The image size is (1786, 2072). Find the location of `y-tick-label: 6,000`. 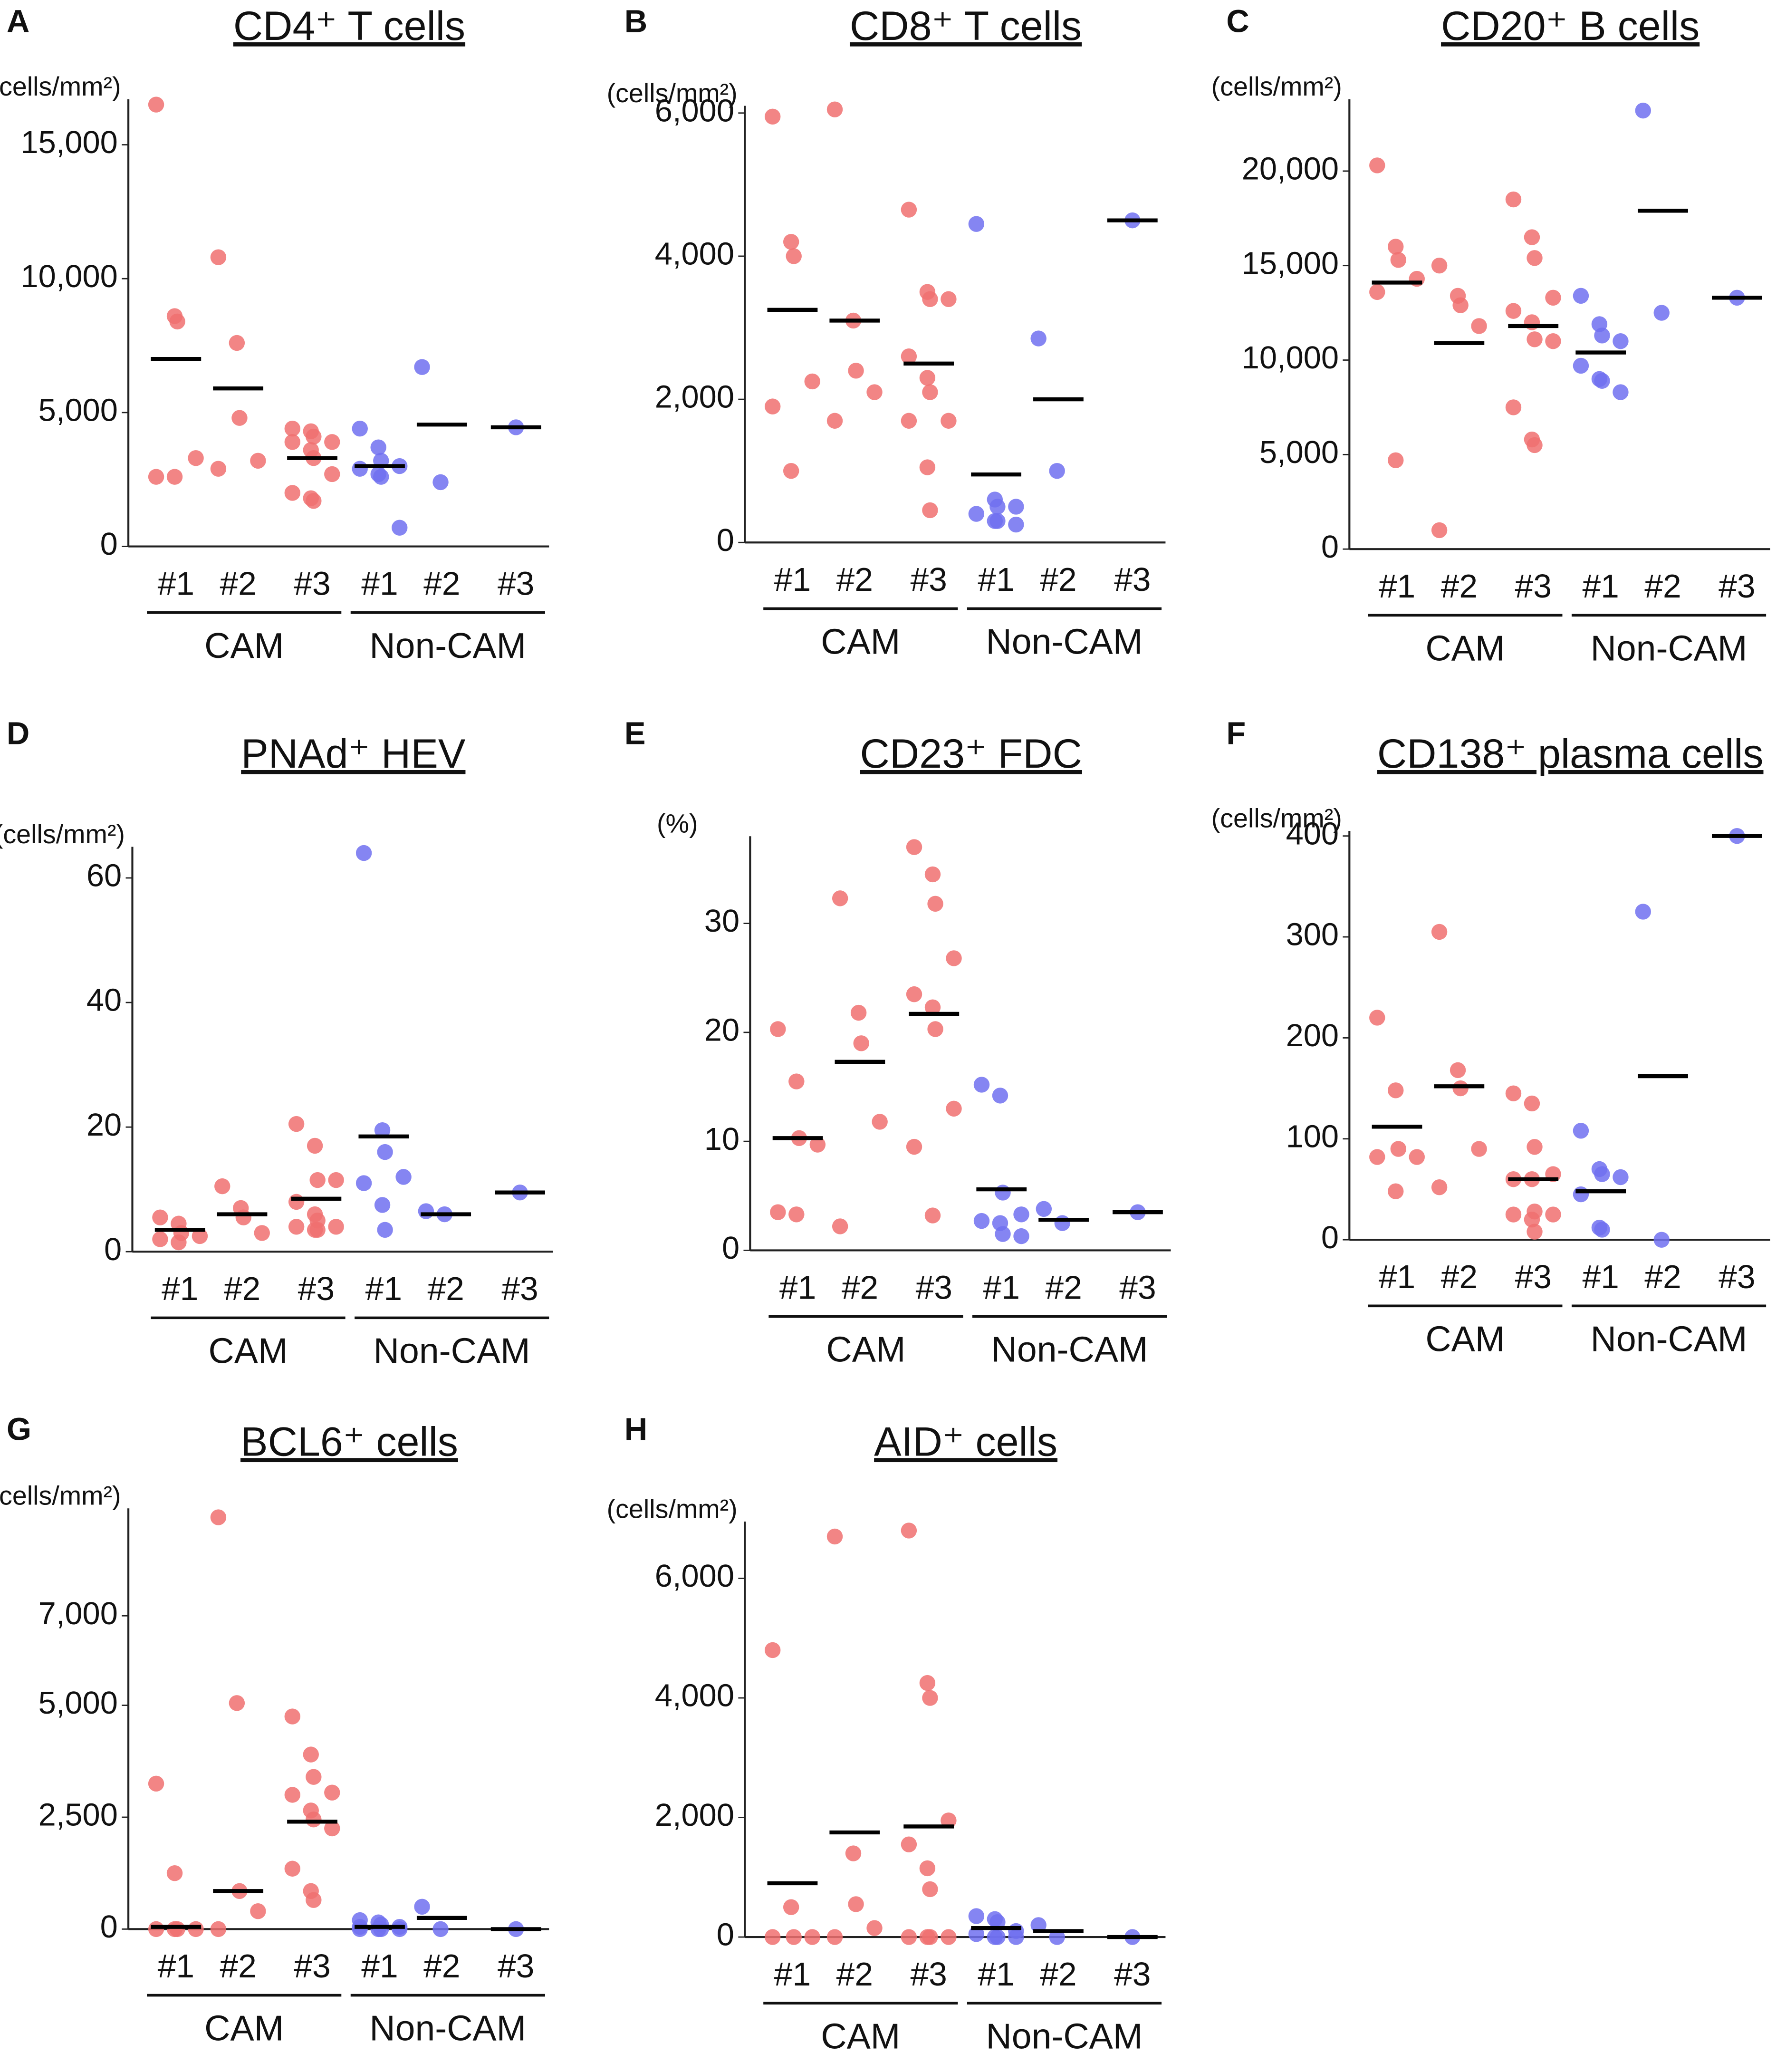

y-tick-label: 6,000 is located at coordinates (694, 110).